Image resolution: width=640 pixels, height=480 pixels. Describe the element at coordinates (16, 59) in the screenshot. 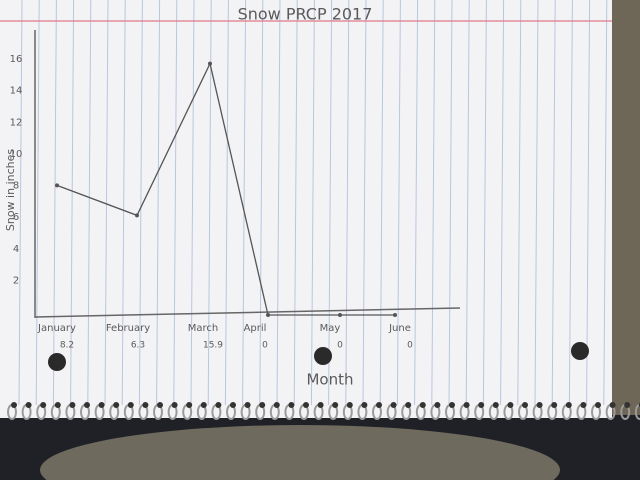

I see `y-tick-label: 16` at that location.